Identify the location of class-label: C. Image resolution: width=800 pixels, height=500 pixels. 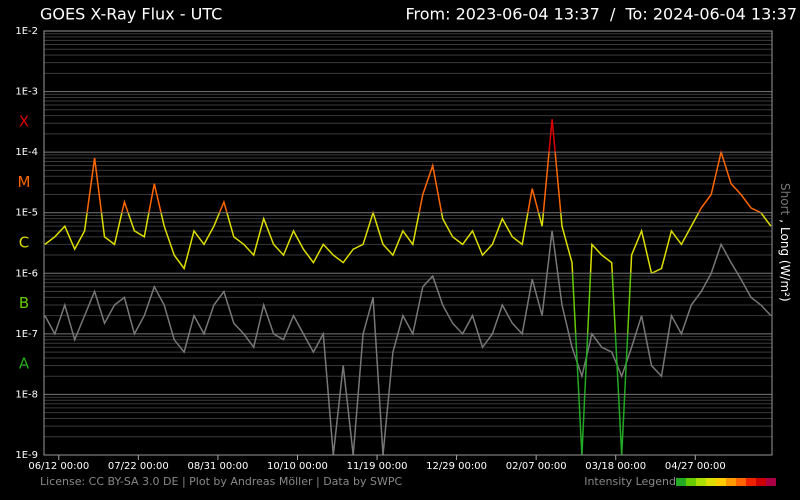
(24, 243).